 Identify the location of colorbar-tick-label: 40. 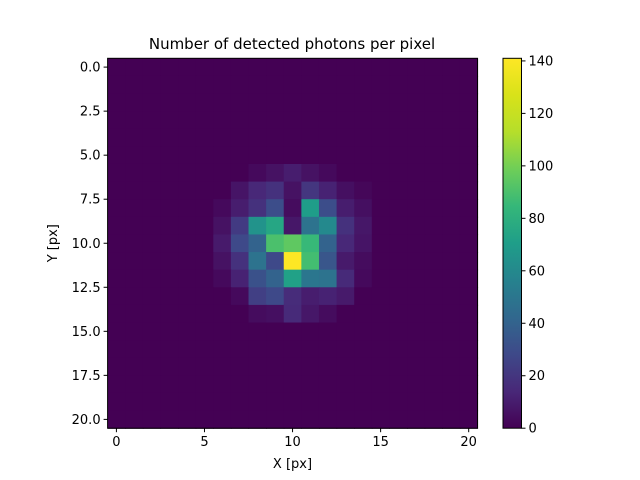
(537, 324).